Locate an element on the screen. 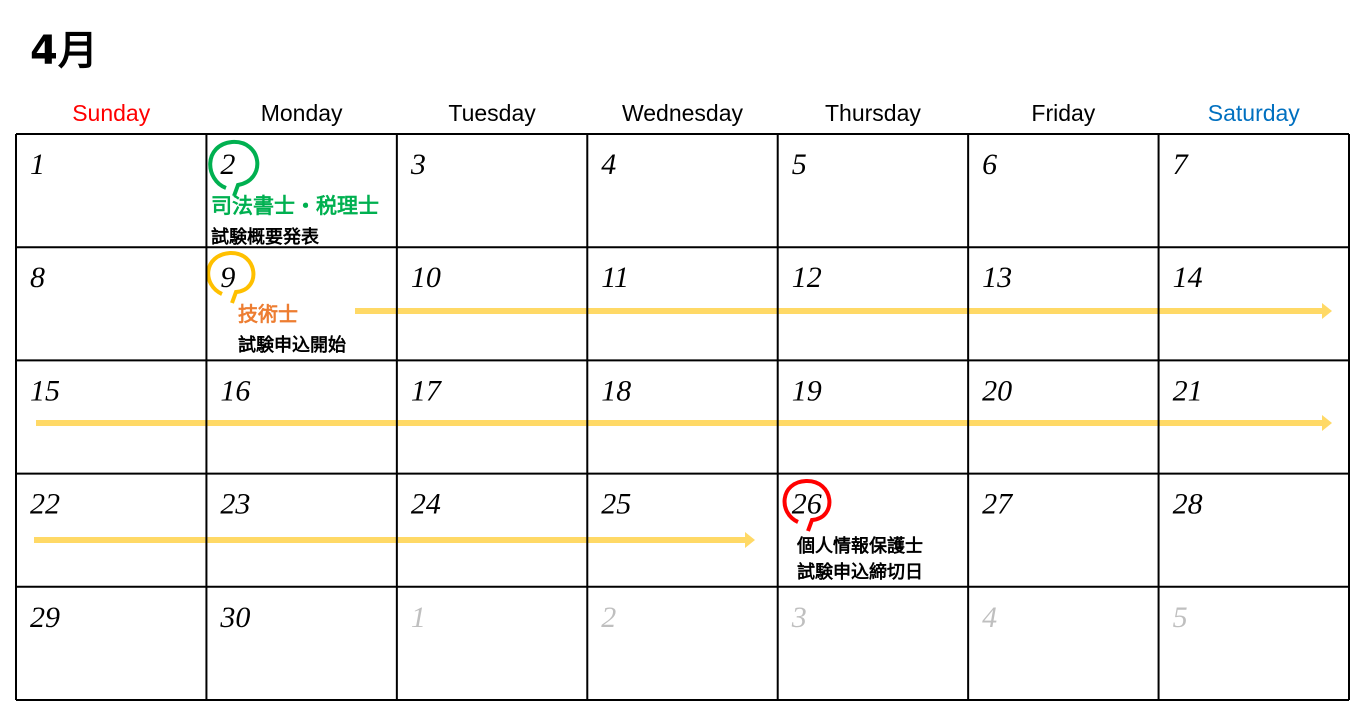 This screenshot has width=1352, height=703. day-number: 3 is located at coordinates (418, 164).